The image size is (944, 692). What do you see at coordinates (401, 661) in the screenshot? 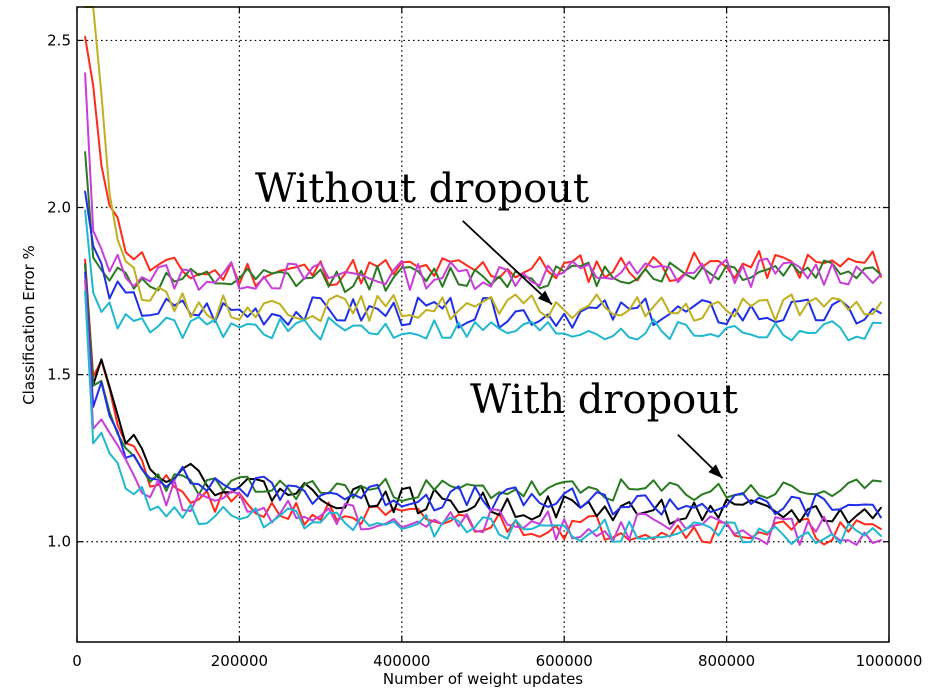
I see `x-tick-label: 400000` at bounding box center [401, 661].